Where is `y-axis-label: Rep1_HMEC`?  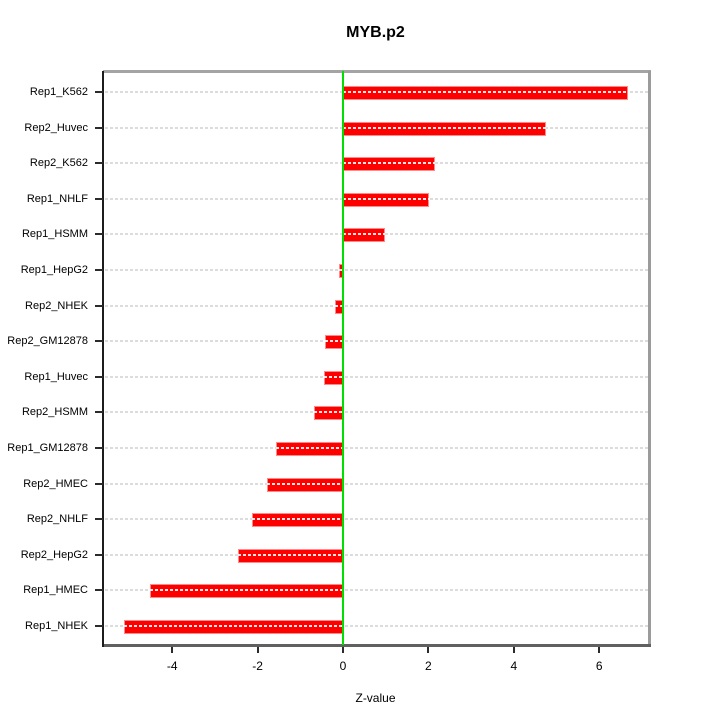
y-axis-label: Rep1_HMEC is located at coordinates (55, 590).